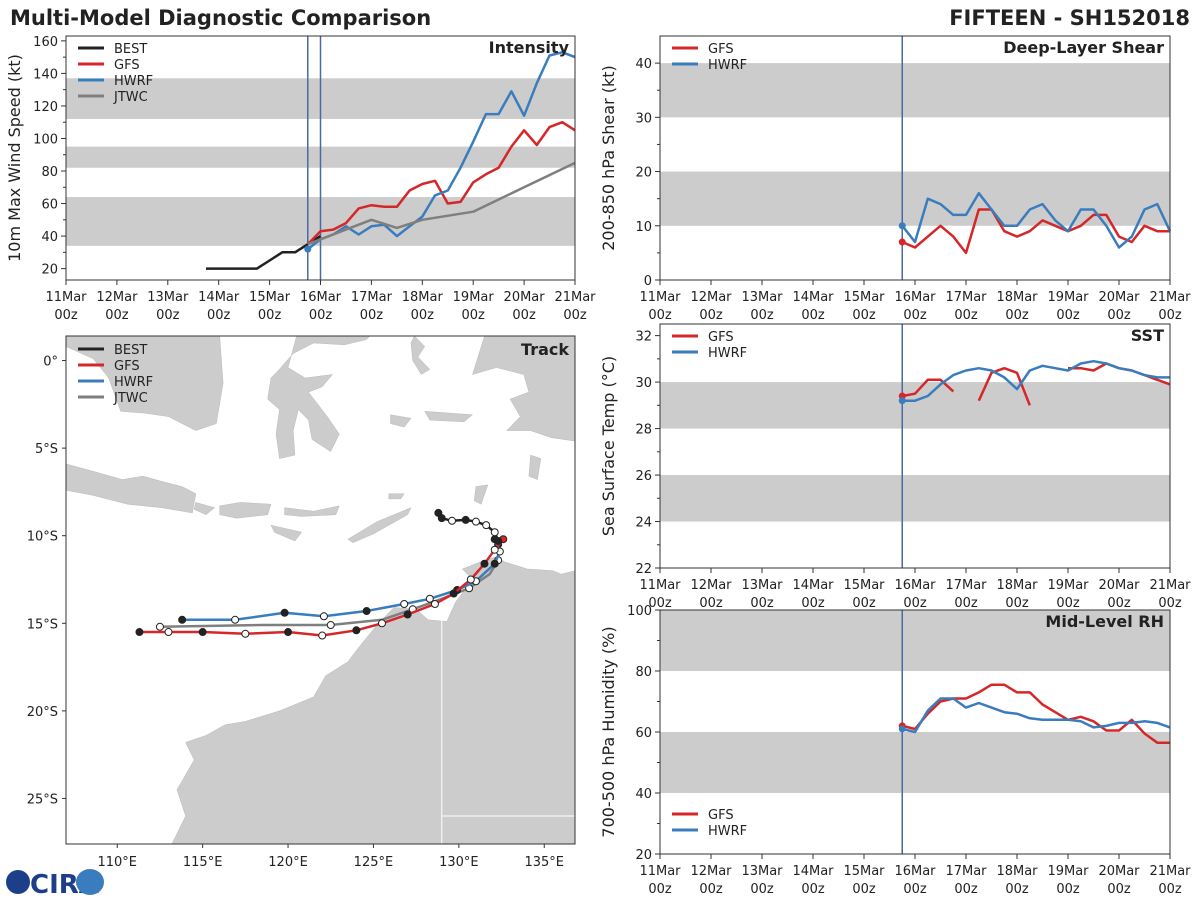 Image resolution: width=1200 pixels, height=900 pixels. Describe the element at coordinates (1036, 715) in the screenshot. I see `rh-series-hwrf` at that location.